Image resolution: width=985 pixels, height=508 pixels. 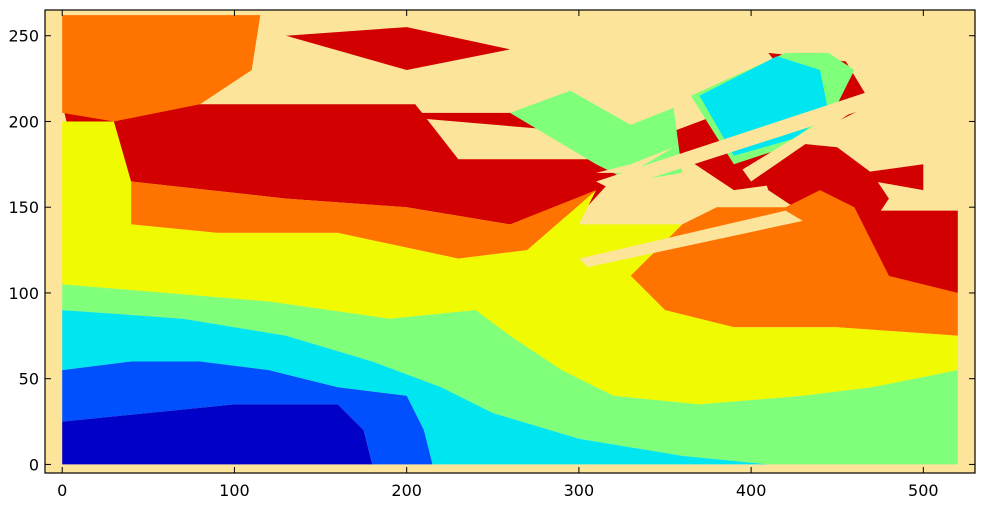 I want to click on x-tick-label: 0, so click(x=62, y=490).